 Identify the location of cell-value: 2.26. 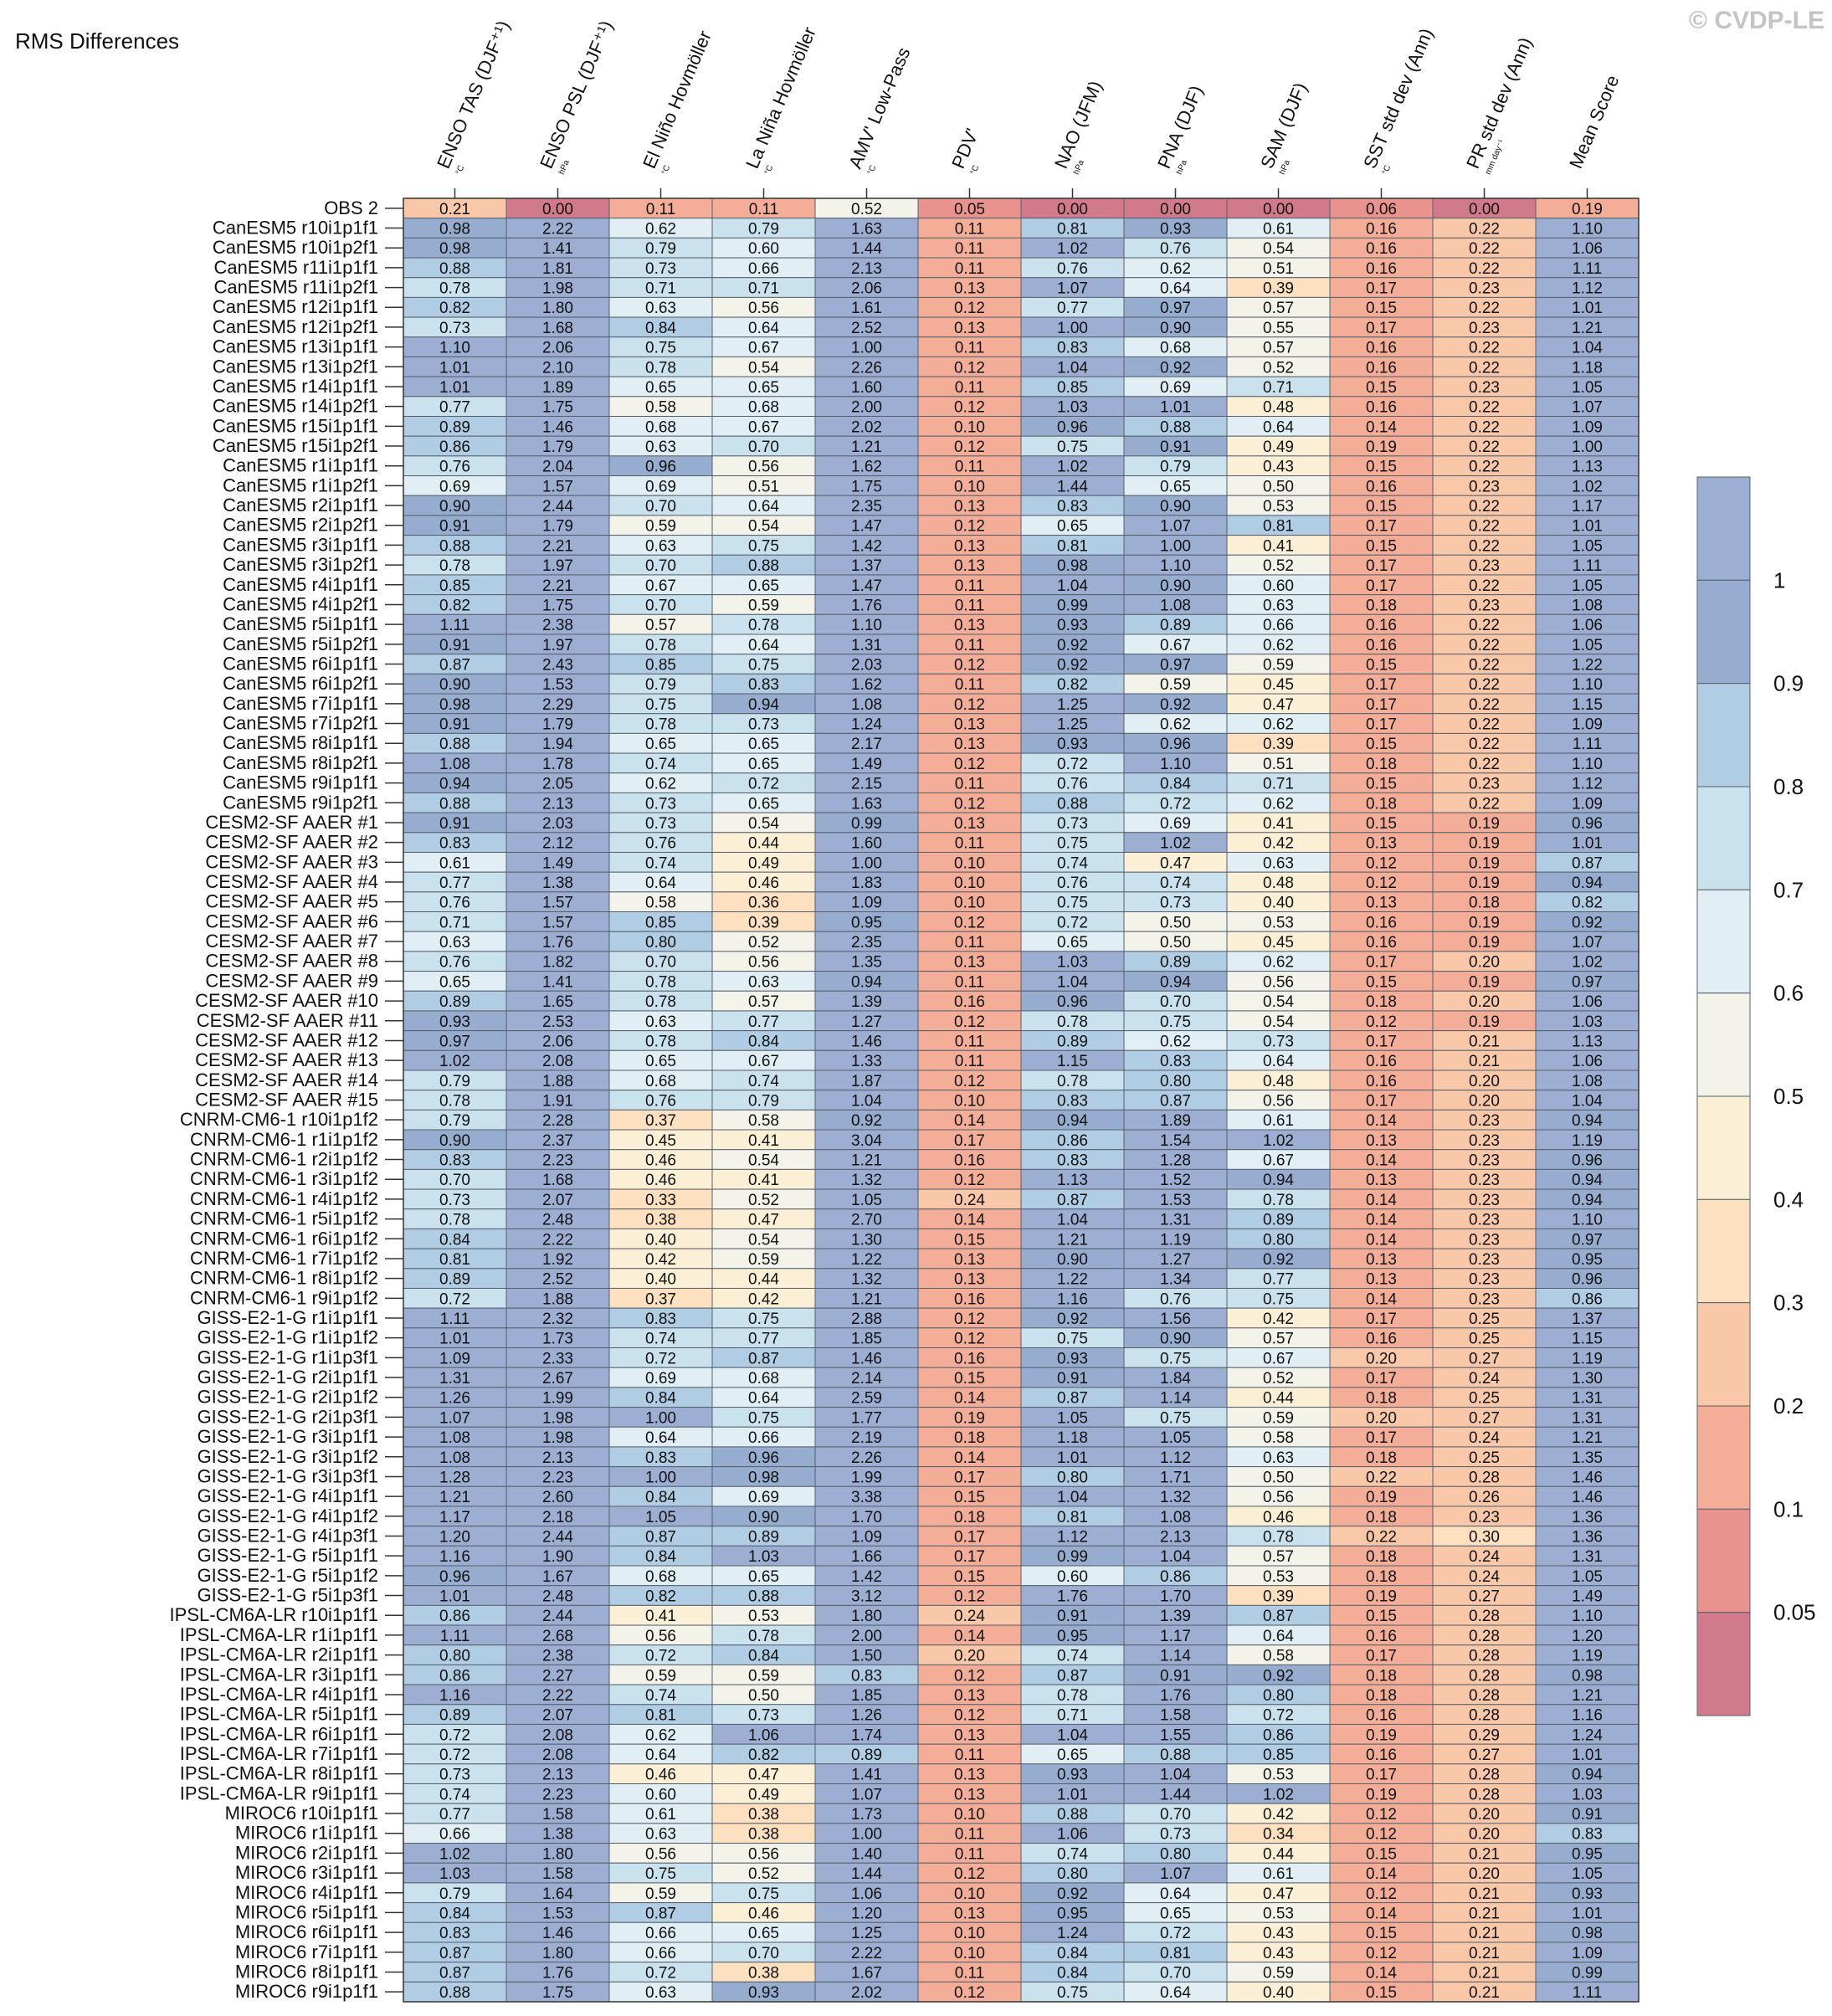
(866, 1458).